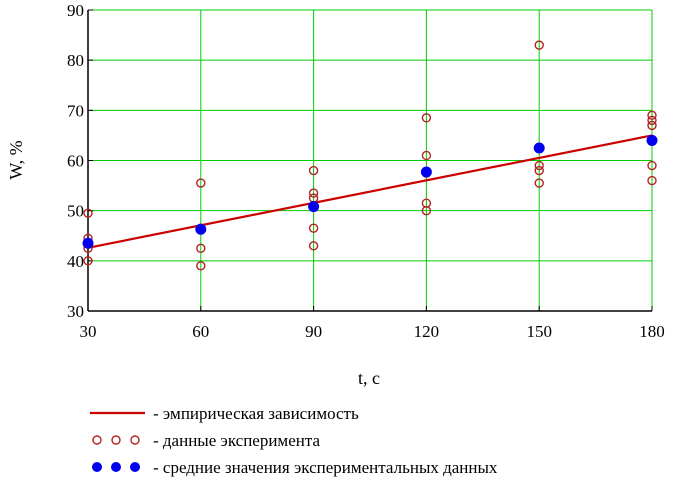 The height and width of the screenshot is (500, 676). What do you see at coordinates (200, 331) in the screenshot?
I see `x-tick-label: 60` at bounding box center [200, 331].